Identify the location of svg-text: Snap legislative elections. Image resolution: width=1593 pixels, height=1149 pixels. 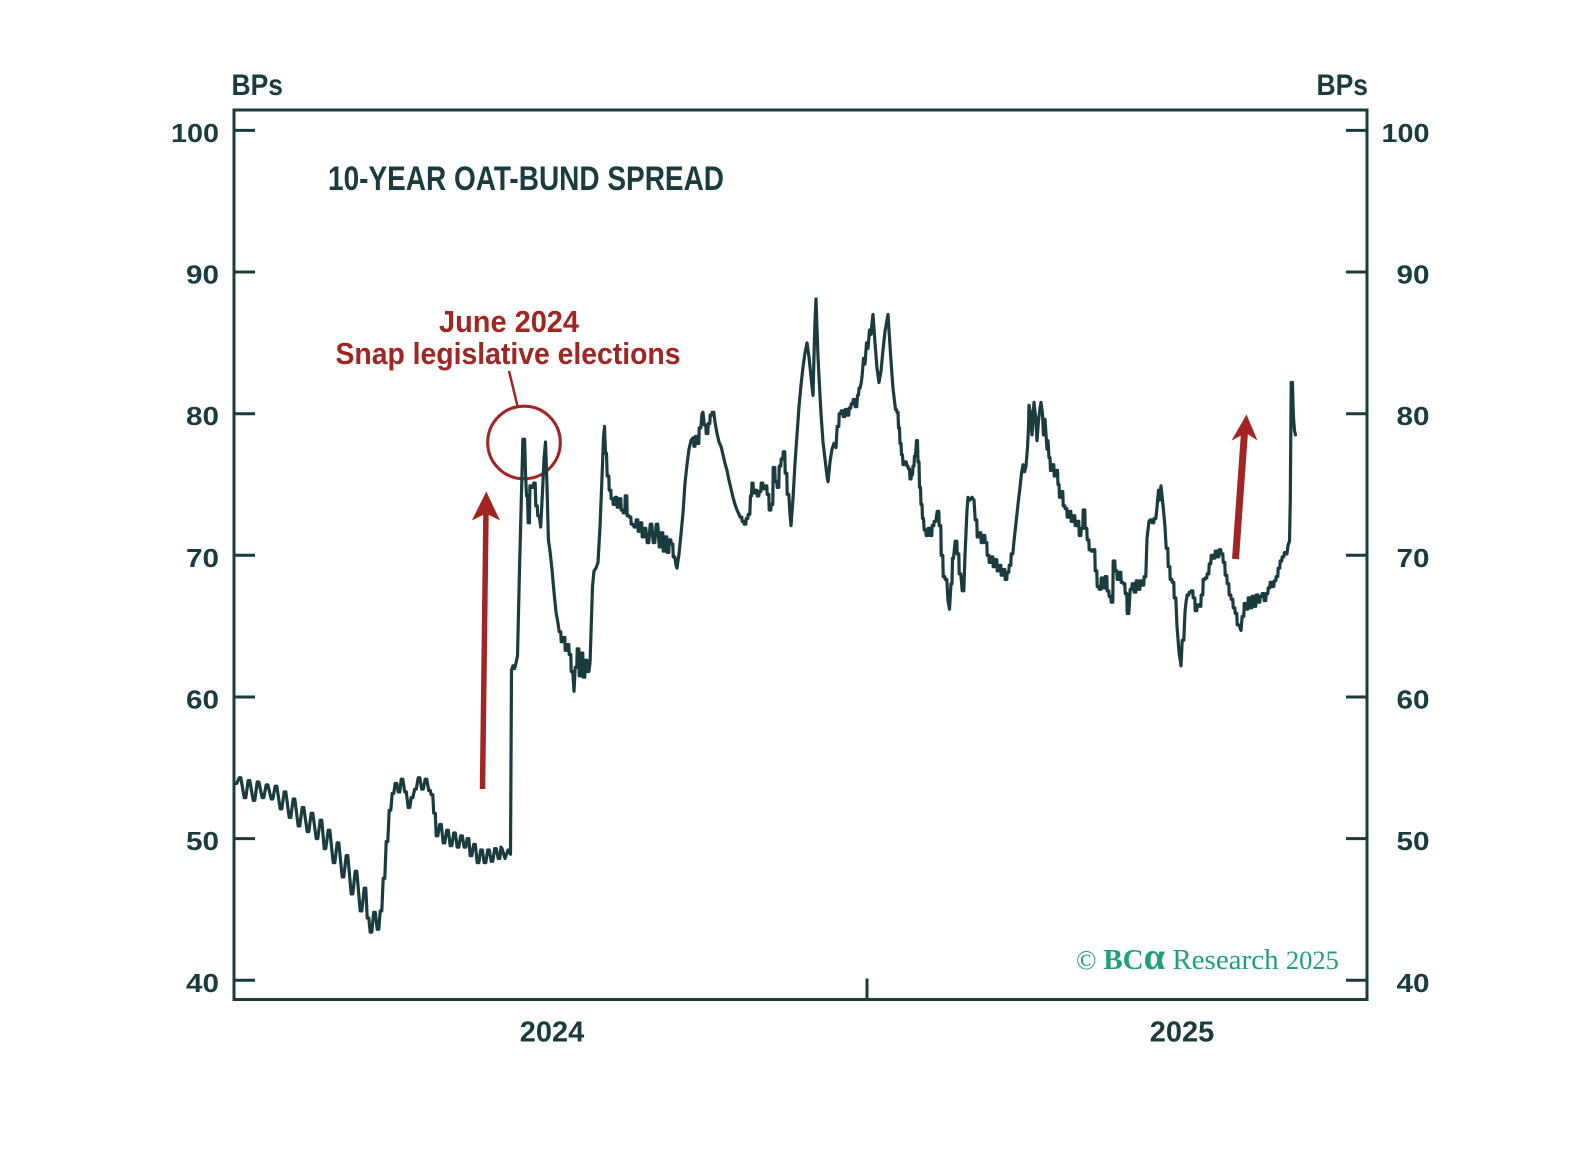
(508, 353).